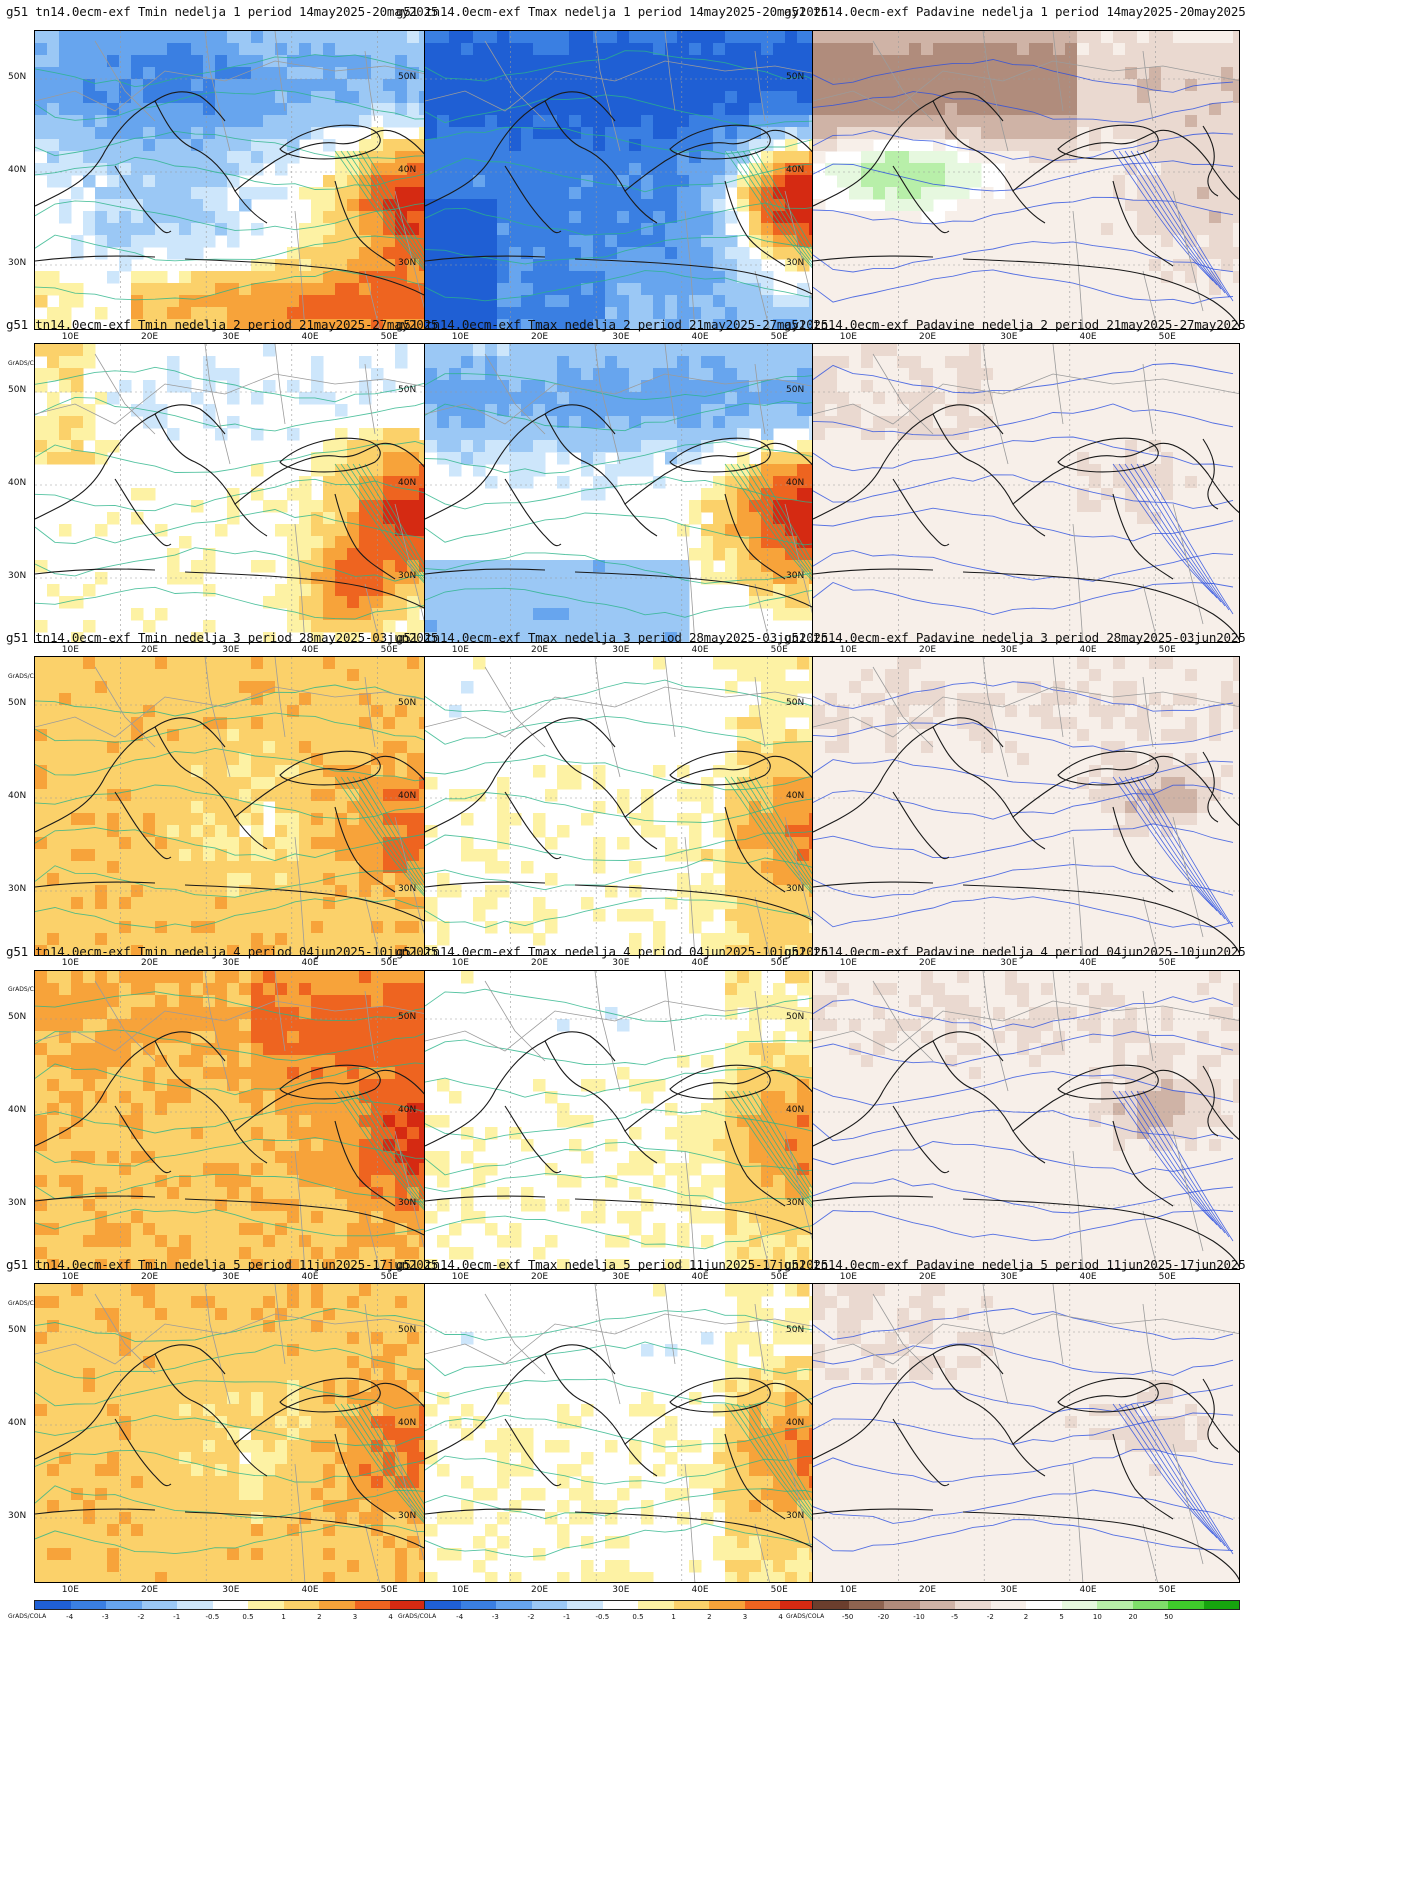 The height and width of the screenshot is (1895, 1420). I want to click on map-area, so click(248, 180).